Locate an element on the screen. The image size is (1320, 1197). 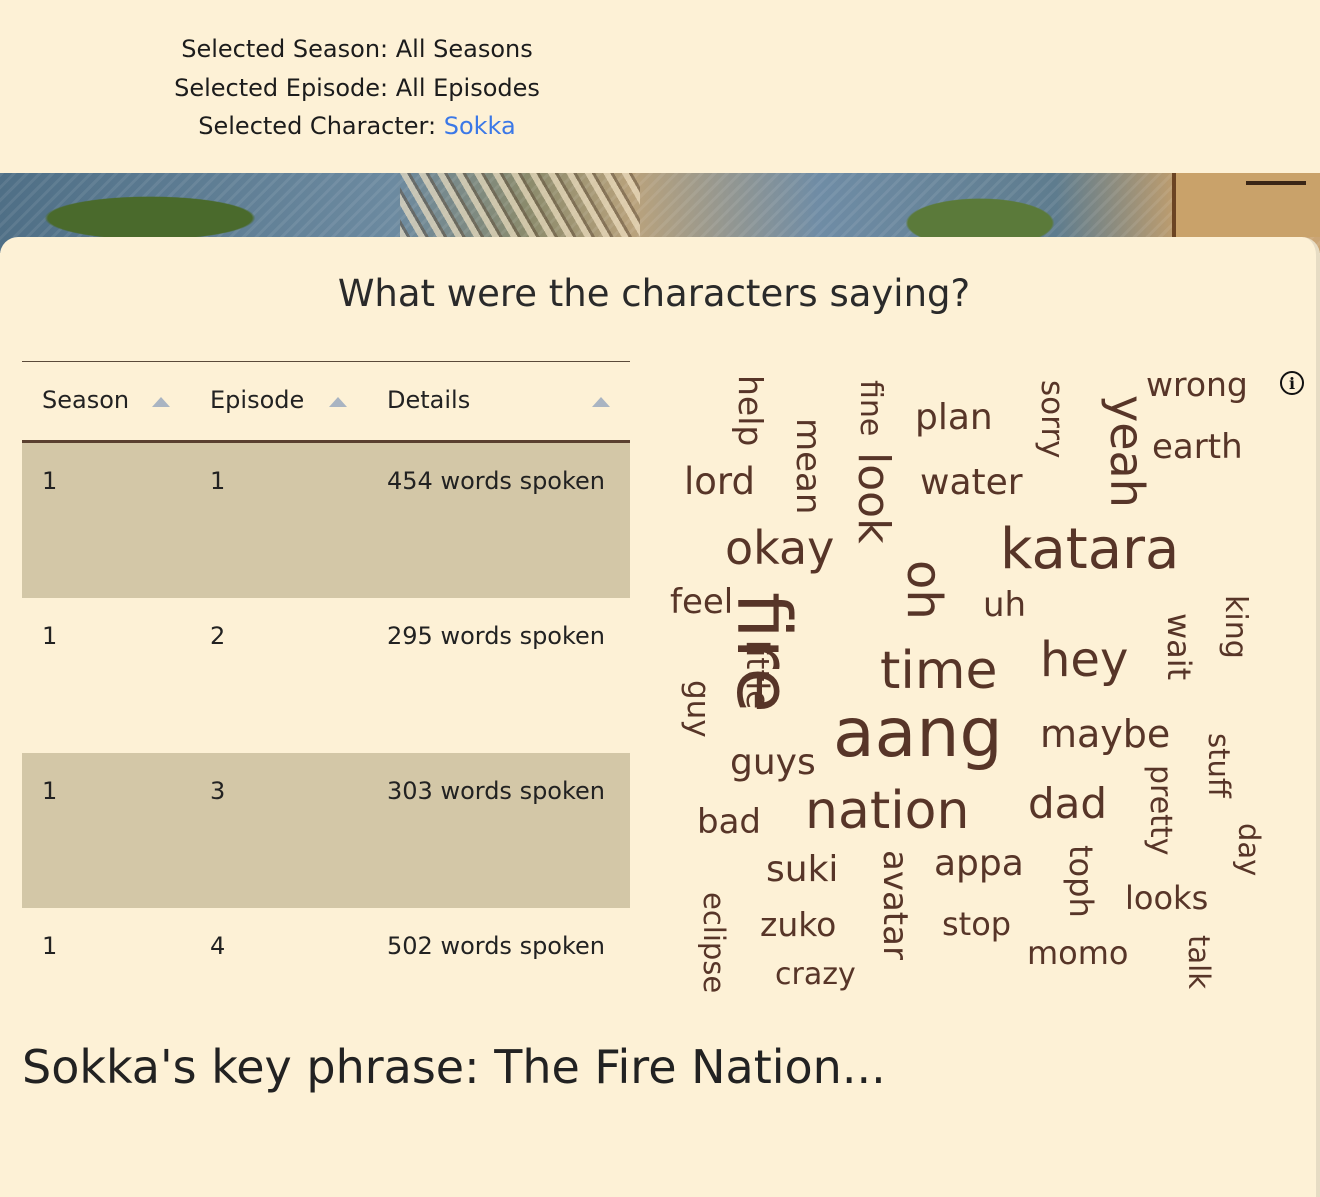
info-icon: i is located at coordinates (1292, 383).